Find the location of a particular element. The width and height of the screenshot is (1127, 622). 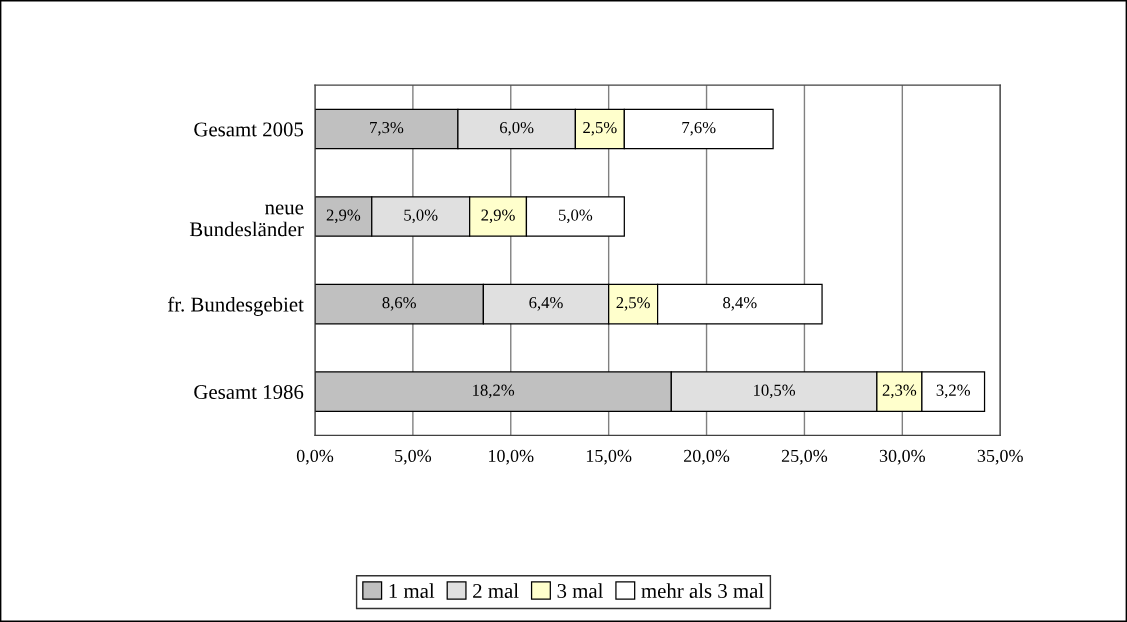

y-tick-label: fr. Bundesgebiet is located at coordinates (235, 306).